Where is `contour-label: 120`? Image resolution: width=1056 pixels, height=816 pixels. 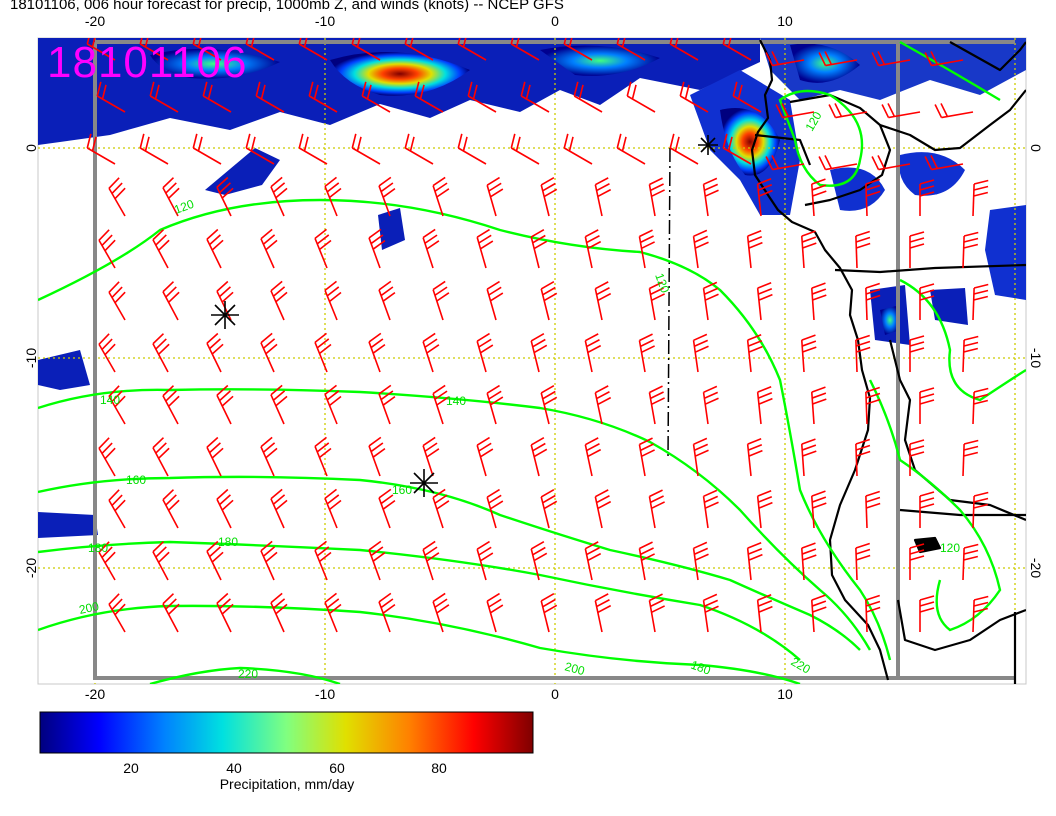 contour-label: 120 is located at coordinates (662, 283).